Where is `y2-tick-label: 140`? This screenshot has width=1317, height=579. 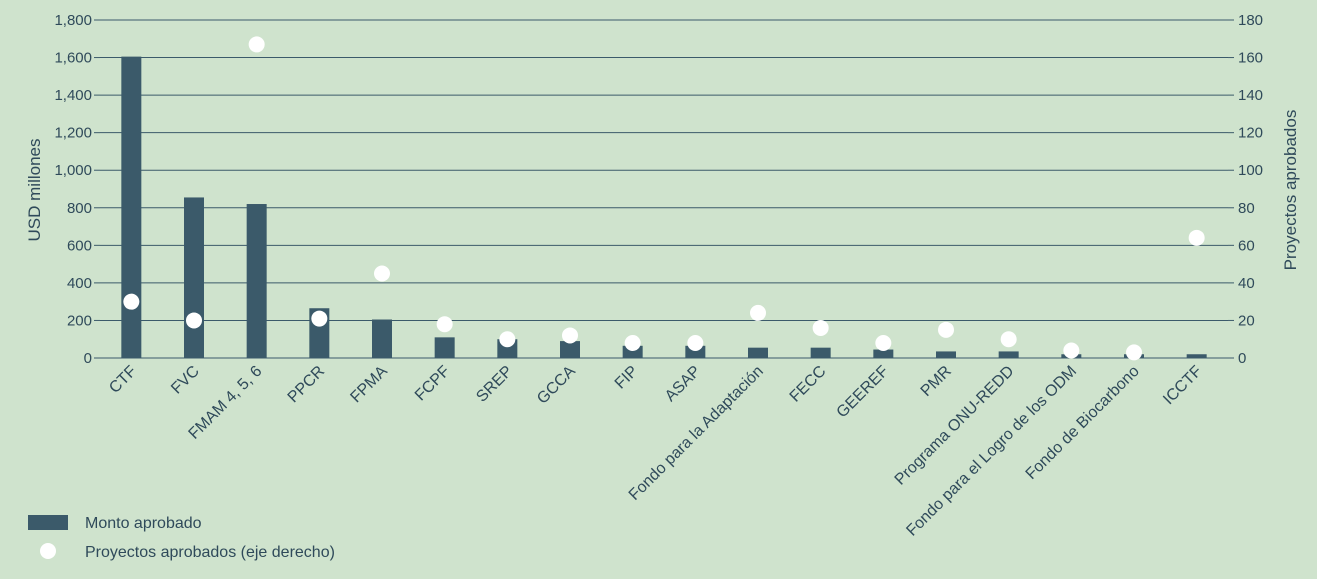 y2-tick-label: 140 is located at coordinates (1250, 95).